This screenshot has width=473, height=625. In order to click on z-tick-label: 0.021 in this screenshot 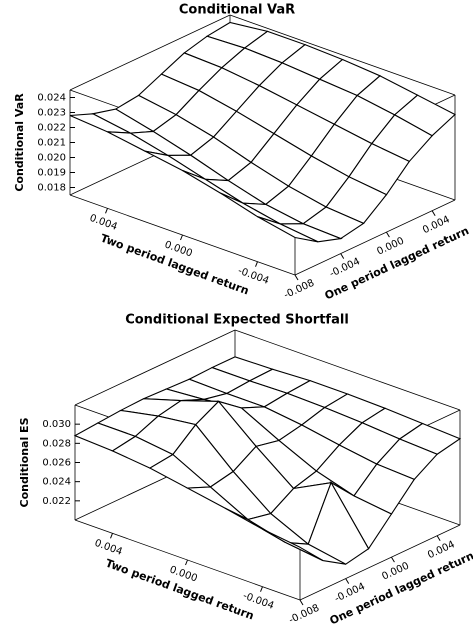, I will do `click(51, 143)`.